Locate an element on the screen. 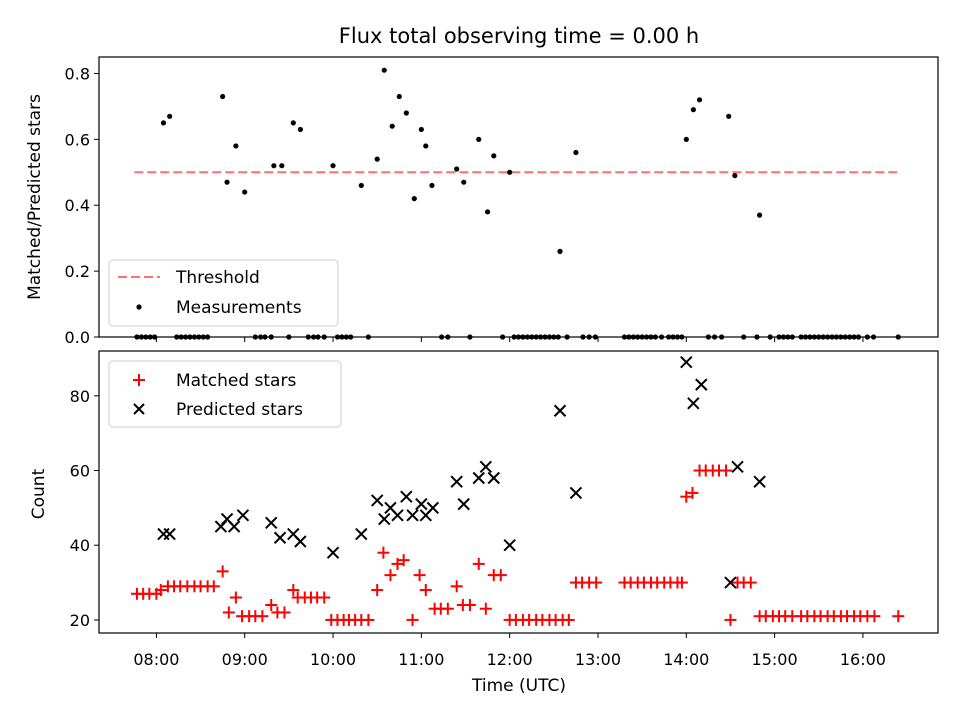 This screenshot has height=720, width=960. y-tick-label: 0.2 is located at coordinates (77, 271).